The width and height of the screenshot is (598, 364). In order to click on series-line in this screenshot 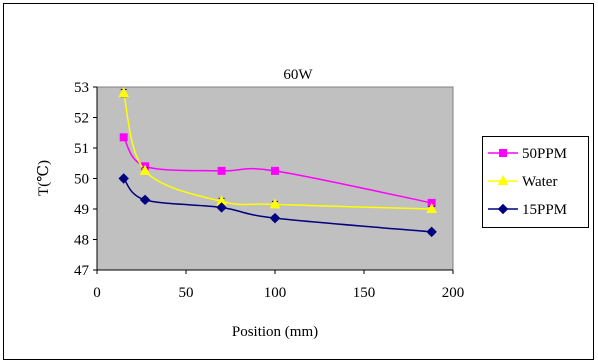, I will do `click(277, 205)`.